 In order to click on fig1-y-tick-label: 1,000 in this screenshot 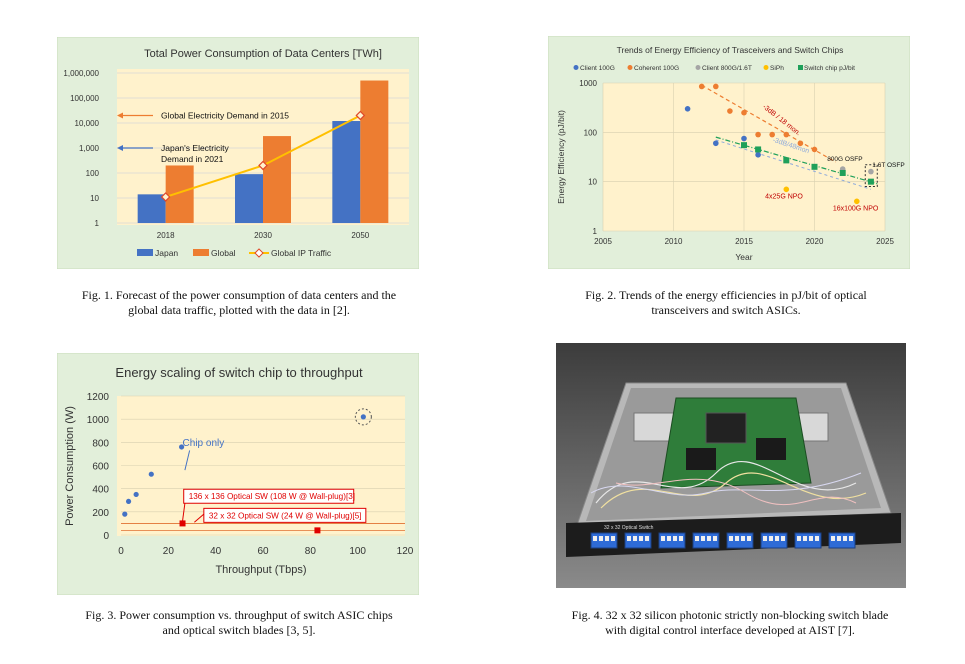, I will do `click(89, 148)`.